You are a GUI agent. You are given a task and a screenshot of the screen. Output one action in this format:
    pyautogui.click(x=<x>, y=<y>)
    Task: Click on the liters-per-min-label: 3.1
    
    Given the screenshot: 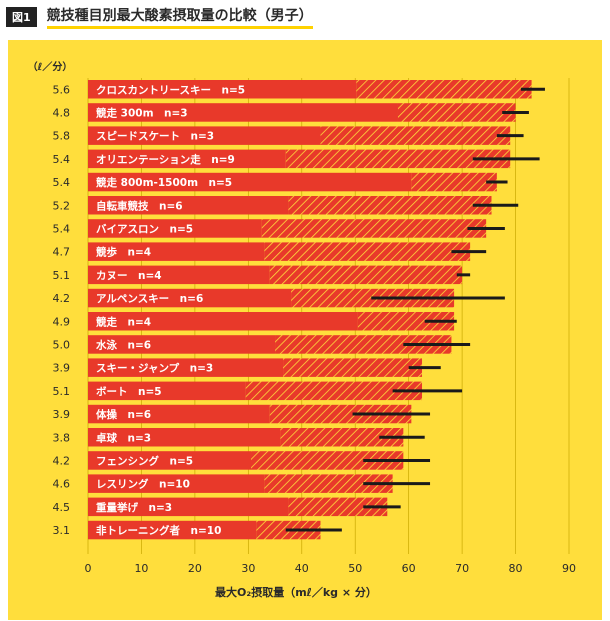 What is the action you would take?
    pyautogui.click(x=62, y=530)
    